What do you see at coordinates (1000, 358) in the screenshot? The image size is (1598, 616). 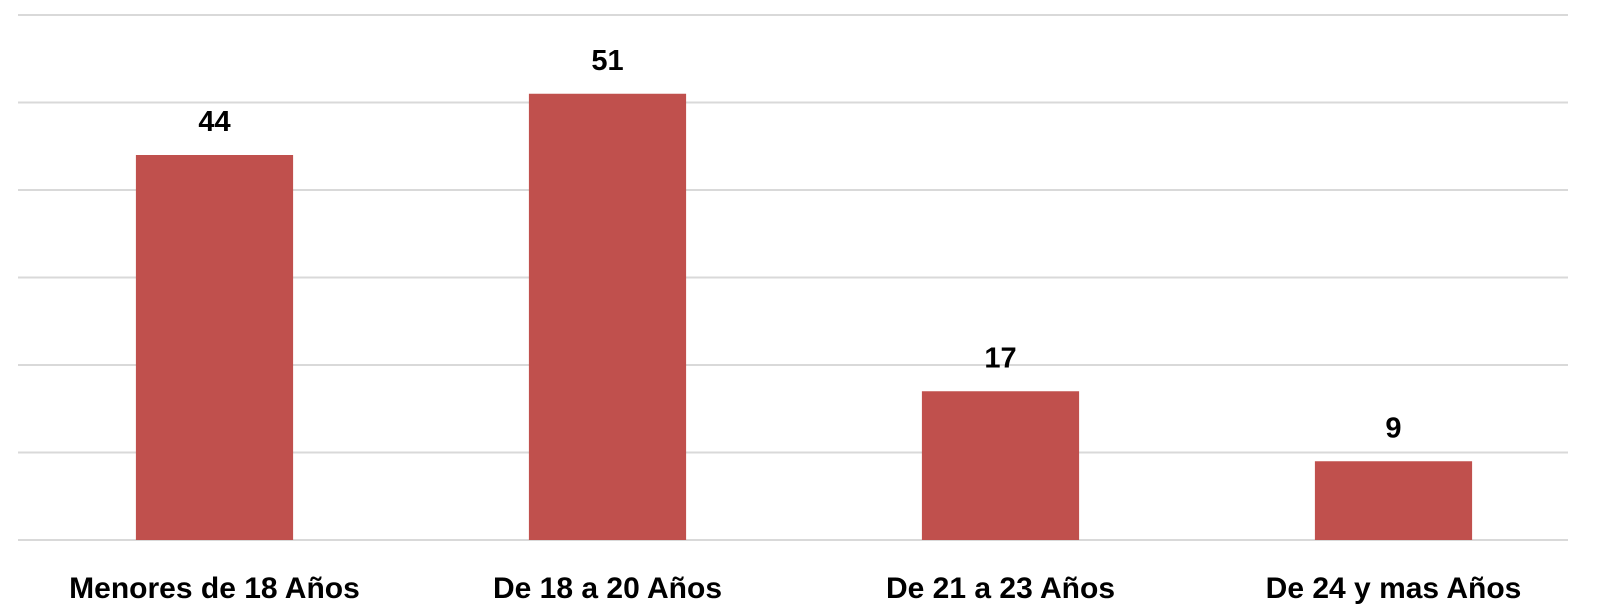 I see `data-label: 17` at bounding box center [1000, 358].